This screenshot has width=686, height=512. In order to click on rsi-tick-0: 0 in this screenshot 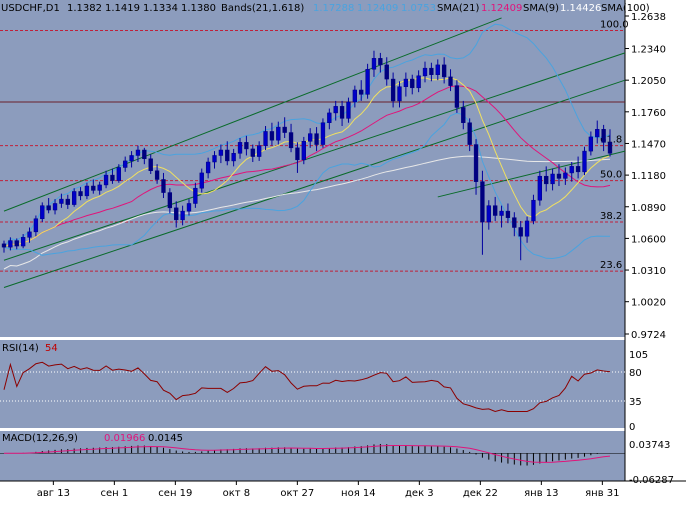, I will do `click(632, 427)`.